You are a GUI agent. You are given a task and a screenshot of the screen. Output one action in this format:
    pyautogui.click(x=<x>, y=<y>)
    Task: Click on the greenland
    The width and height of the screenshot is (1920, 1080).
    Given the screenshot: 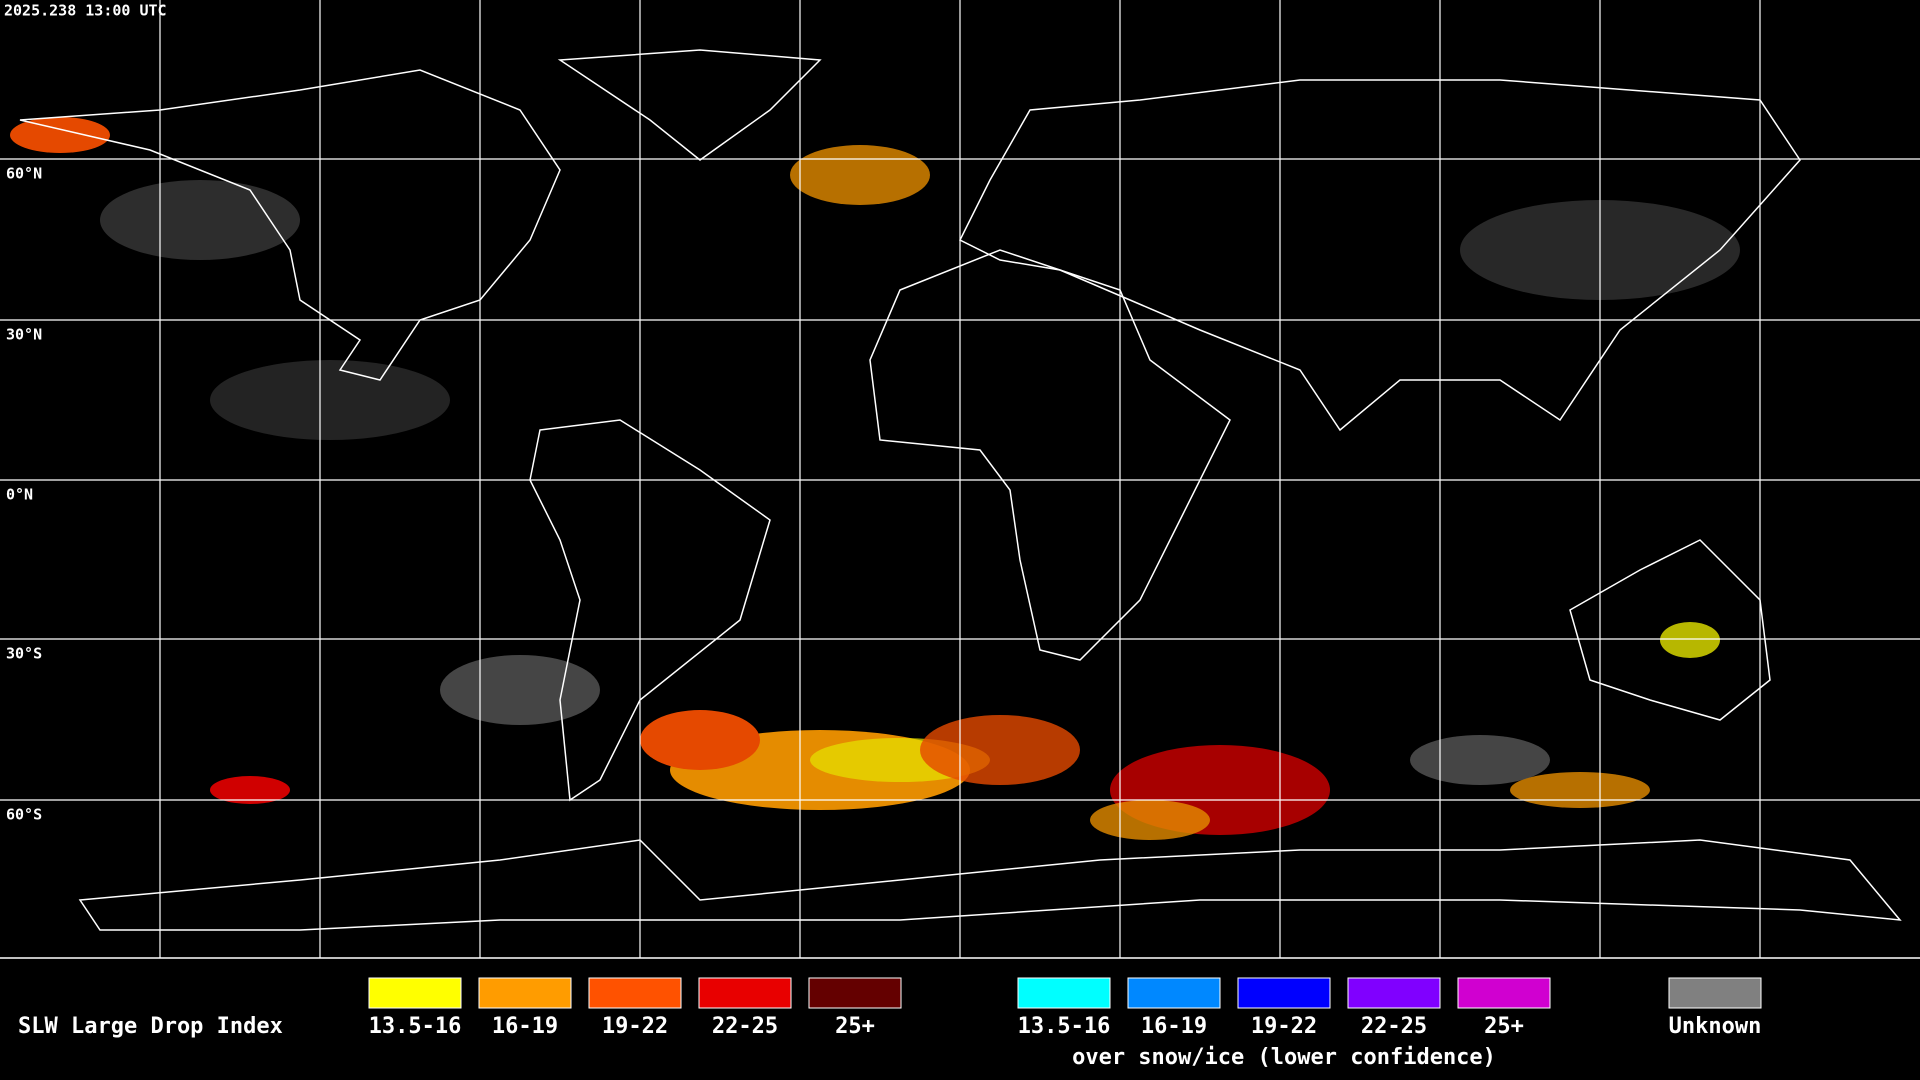 What is the action you would take?
    pyautogui.click(x=689, y=105)
    